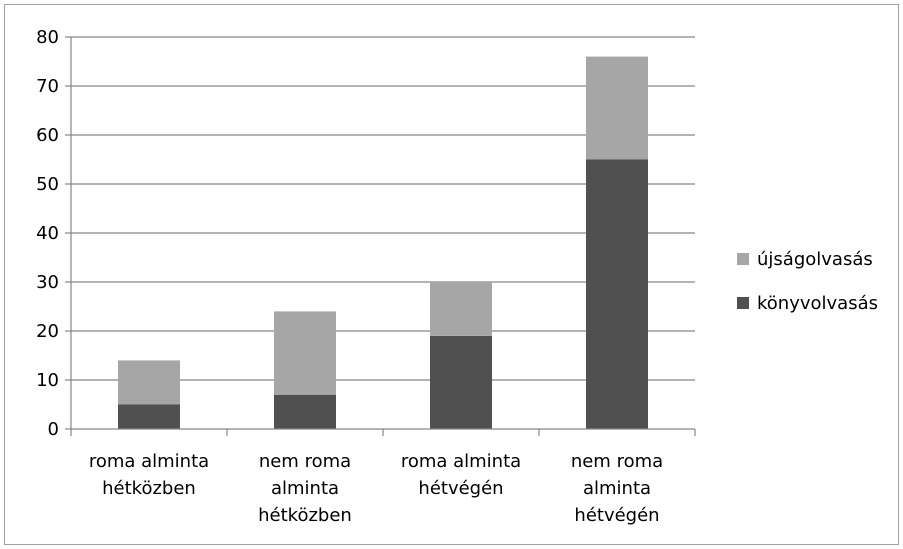 The height and width of the screenshot is (549, 903). I want to click on y-tick-label-20: 20, so click(47, 331).